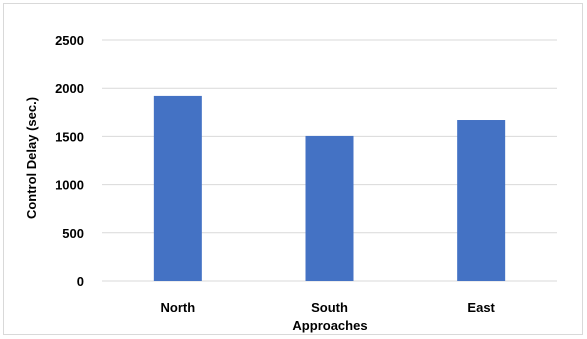 Image resolution: width=587 pixels, height=339 pixels. Describe the element at coordinates (69, 88) in the screenshot. I see `y-tick-label: 2000` at that location.